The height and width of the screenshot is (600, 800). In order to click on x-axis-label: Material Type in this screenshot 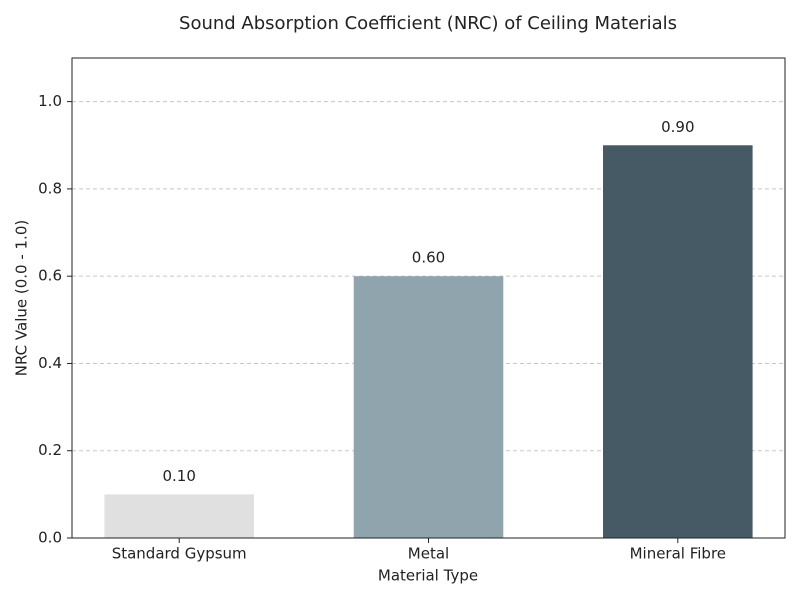, I will do `click(428, 576)`.